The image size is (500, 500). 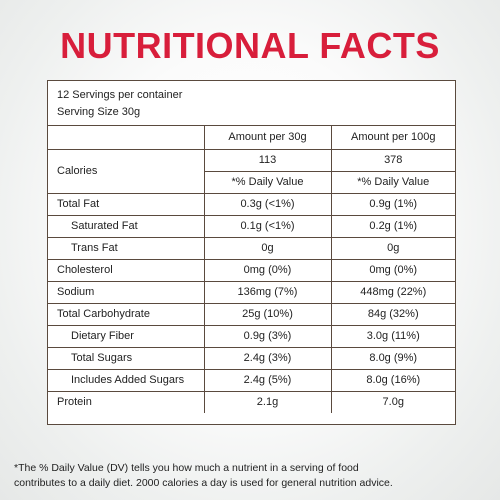 What do you see at coordinates (268, 160) in the screenshot?
I see `calories-per-30g: 113` at bounding box center [268, 160].